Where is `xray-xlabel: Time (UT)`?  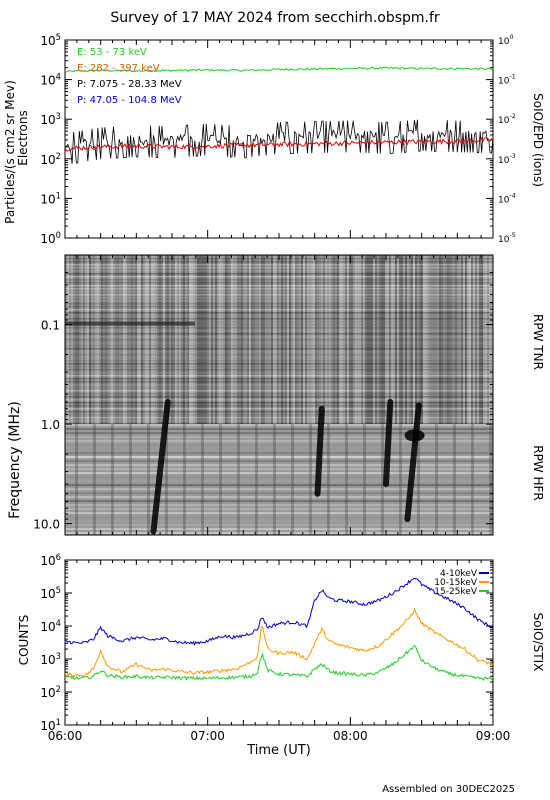 xray-xlabel: Time (UT) is located at coordinates (278, 750).